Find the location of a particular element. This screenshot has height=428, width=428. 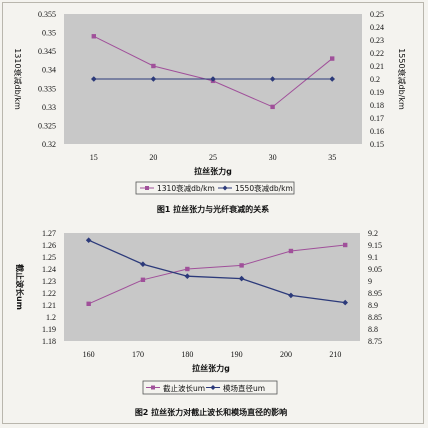

chart-1-ytick-label: 0.34 is located at coordinates (49, 70).